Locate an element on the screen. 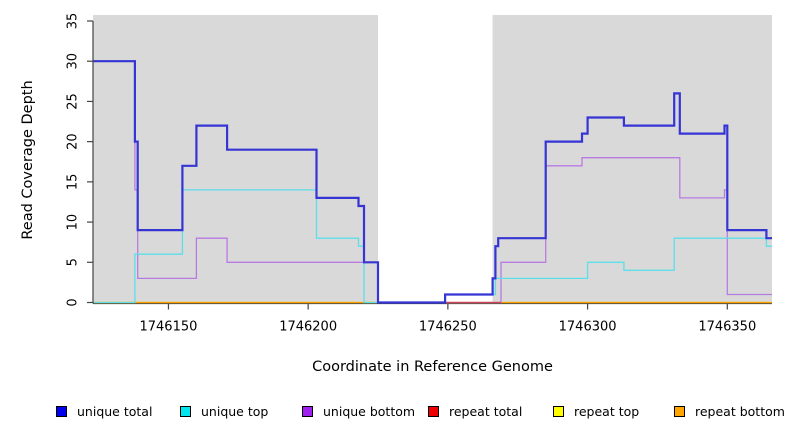 Image resolution: width=792 pixels, height=432 pixels. legend-item-unique-total: unique total is located at coordinates (104, 411).